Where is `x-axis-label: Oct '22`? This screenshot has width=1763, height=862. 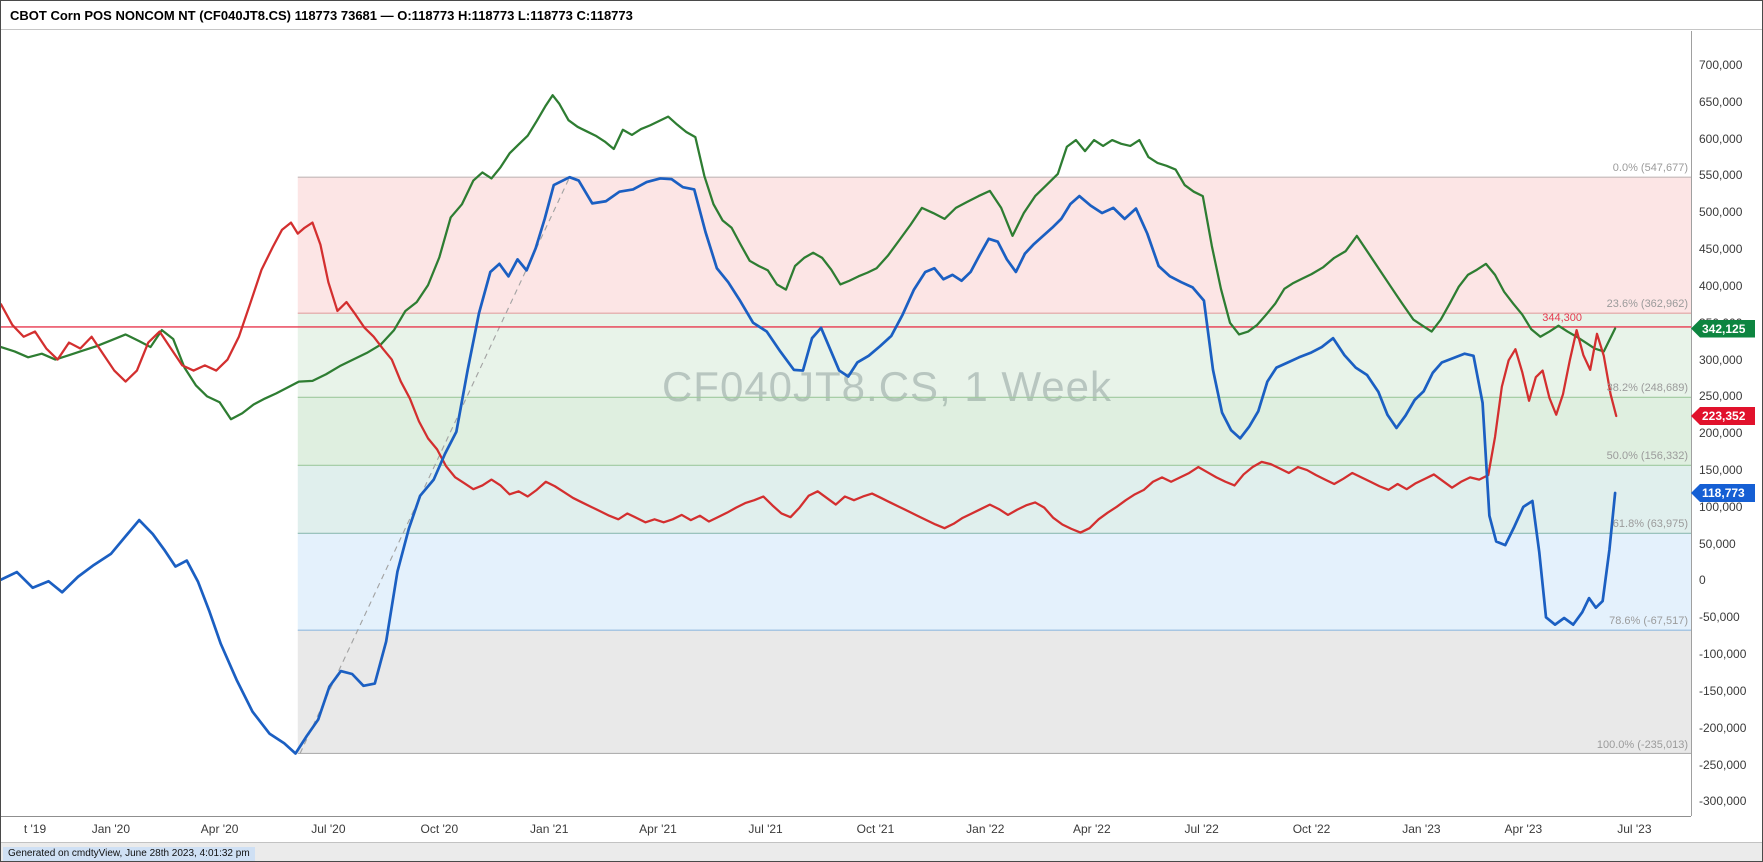 x-axis-label: Oct '22 is located at coordinates (1311, 829).